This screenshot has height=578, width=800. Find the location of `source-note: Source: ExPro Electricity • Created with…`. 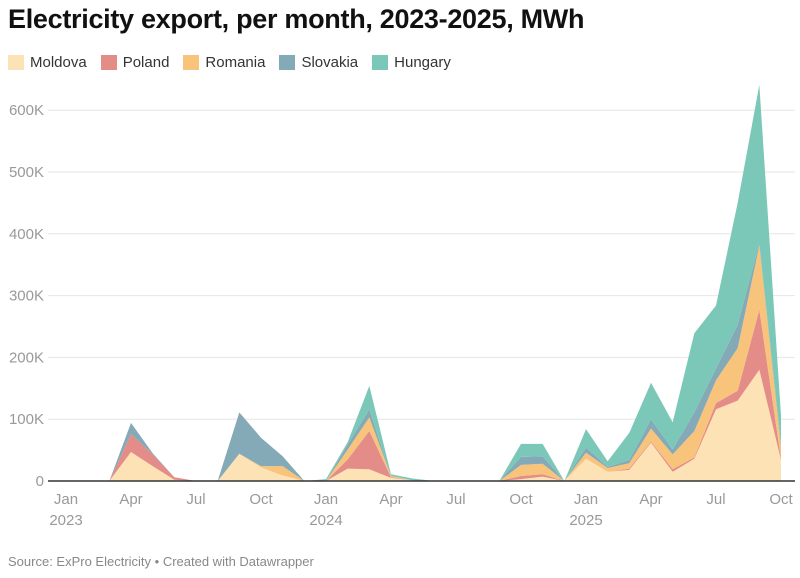

source-note: Source: ExPro Electricity • Created with… is located at coordinates (161, 561).